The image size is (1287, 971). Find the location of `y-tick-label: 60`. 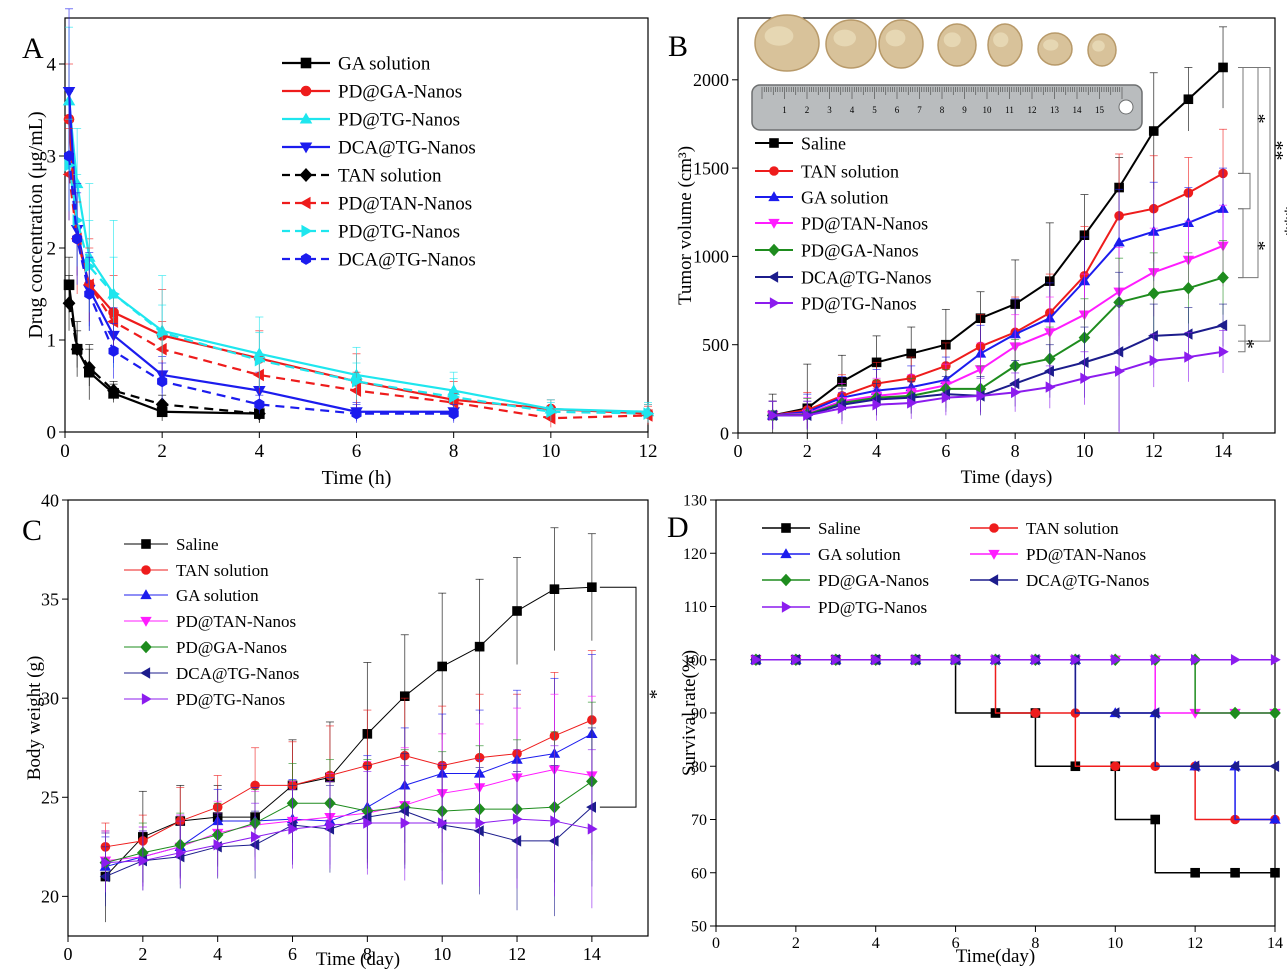

y-tick-label: 60 is located at coordinates (699, 873).